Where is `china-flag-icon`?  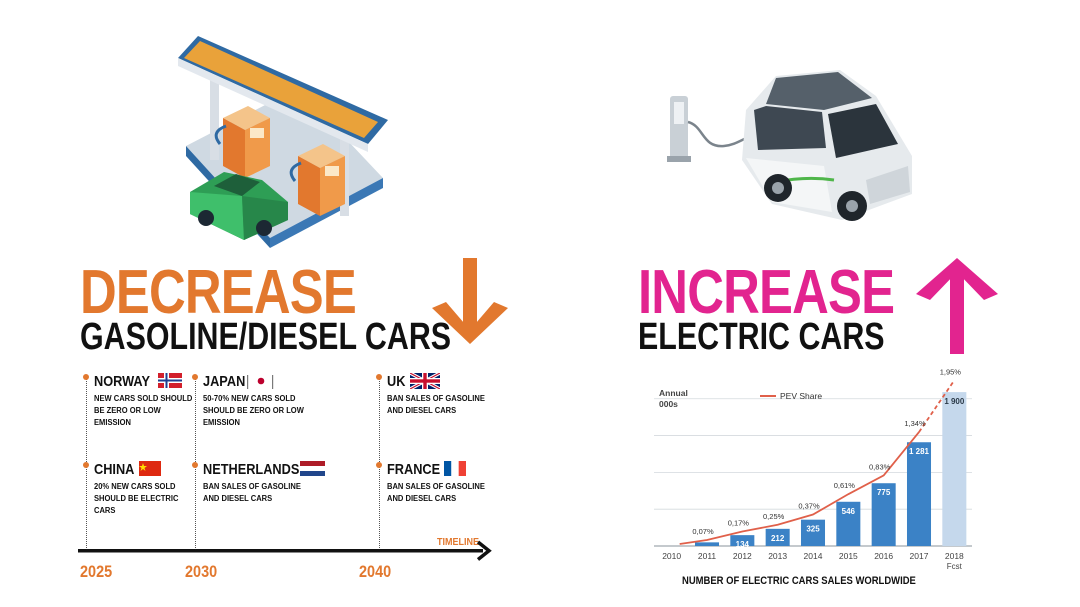
china-flag-icon is located at coordinates (150, 468).